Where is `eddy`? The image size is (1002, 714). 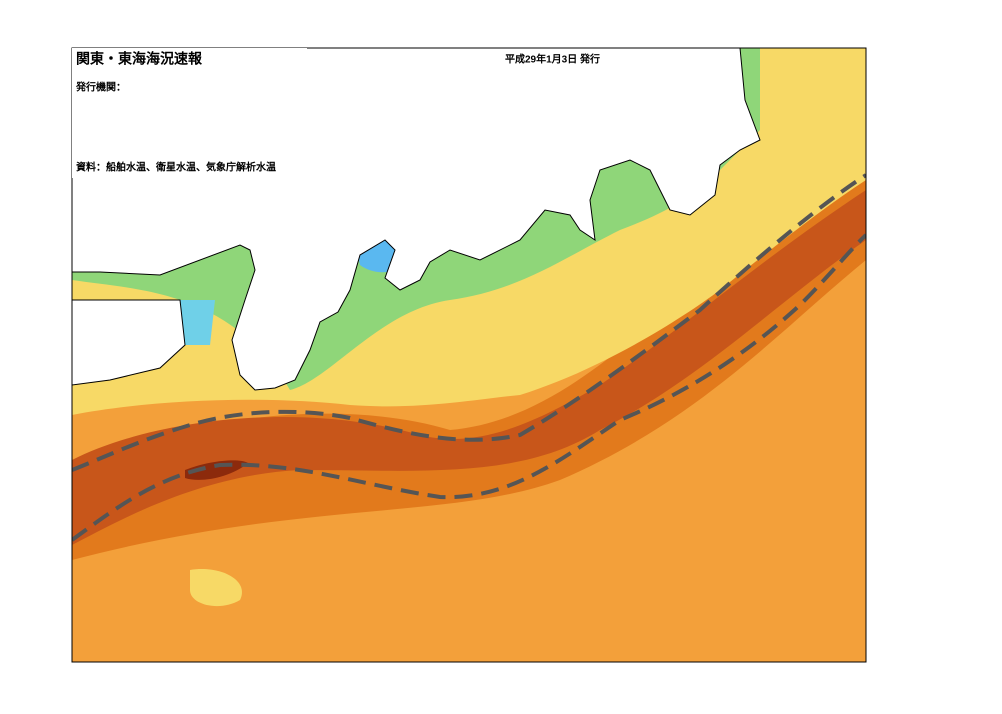
eddy is located at coordinates (216, 588).